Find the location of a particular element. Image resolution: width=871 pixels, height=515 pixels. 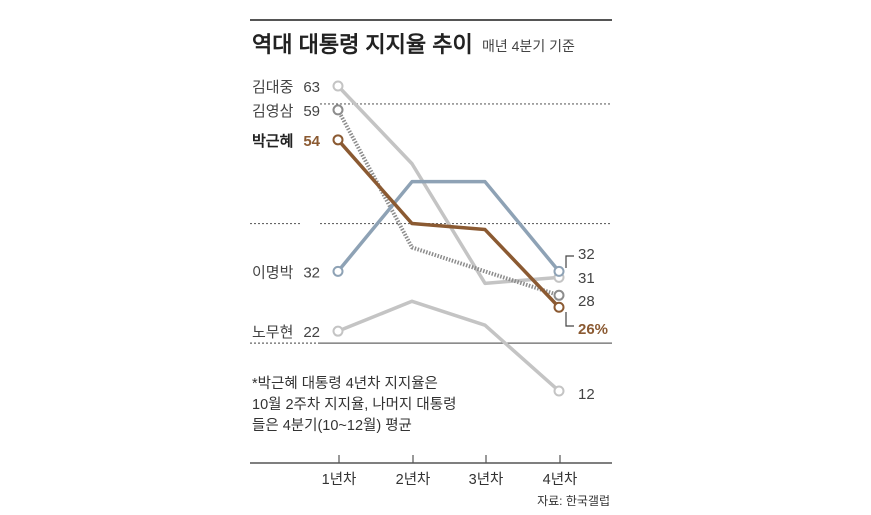

series-name-label: 이명박 is located at coordinates (273, 272).